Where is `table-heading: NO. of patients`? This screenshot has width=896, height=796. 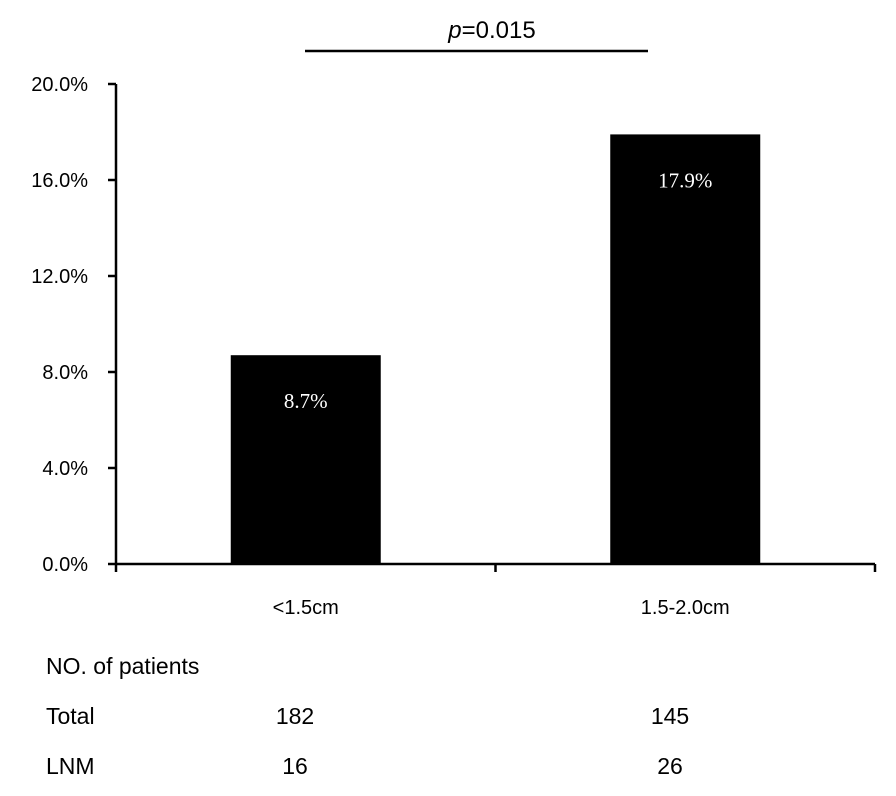
table-heading: NO. of patients is located at coordinates (122, 666).